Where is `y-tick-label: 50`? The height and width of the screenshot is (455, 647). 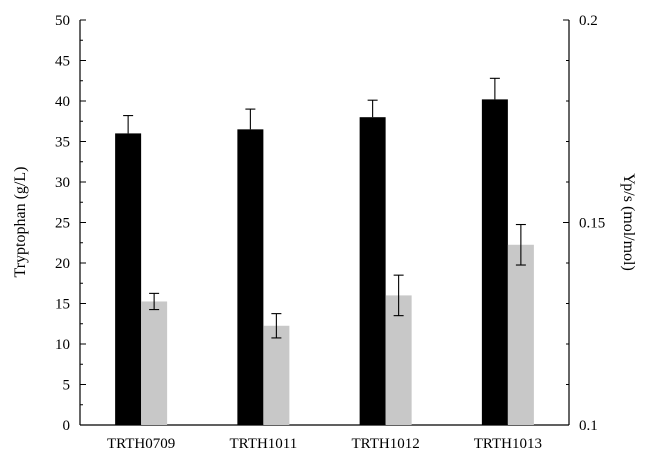 y-tick-label: 50 is located at coordinates (62, 21).